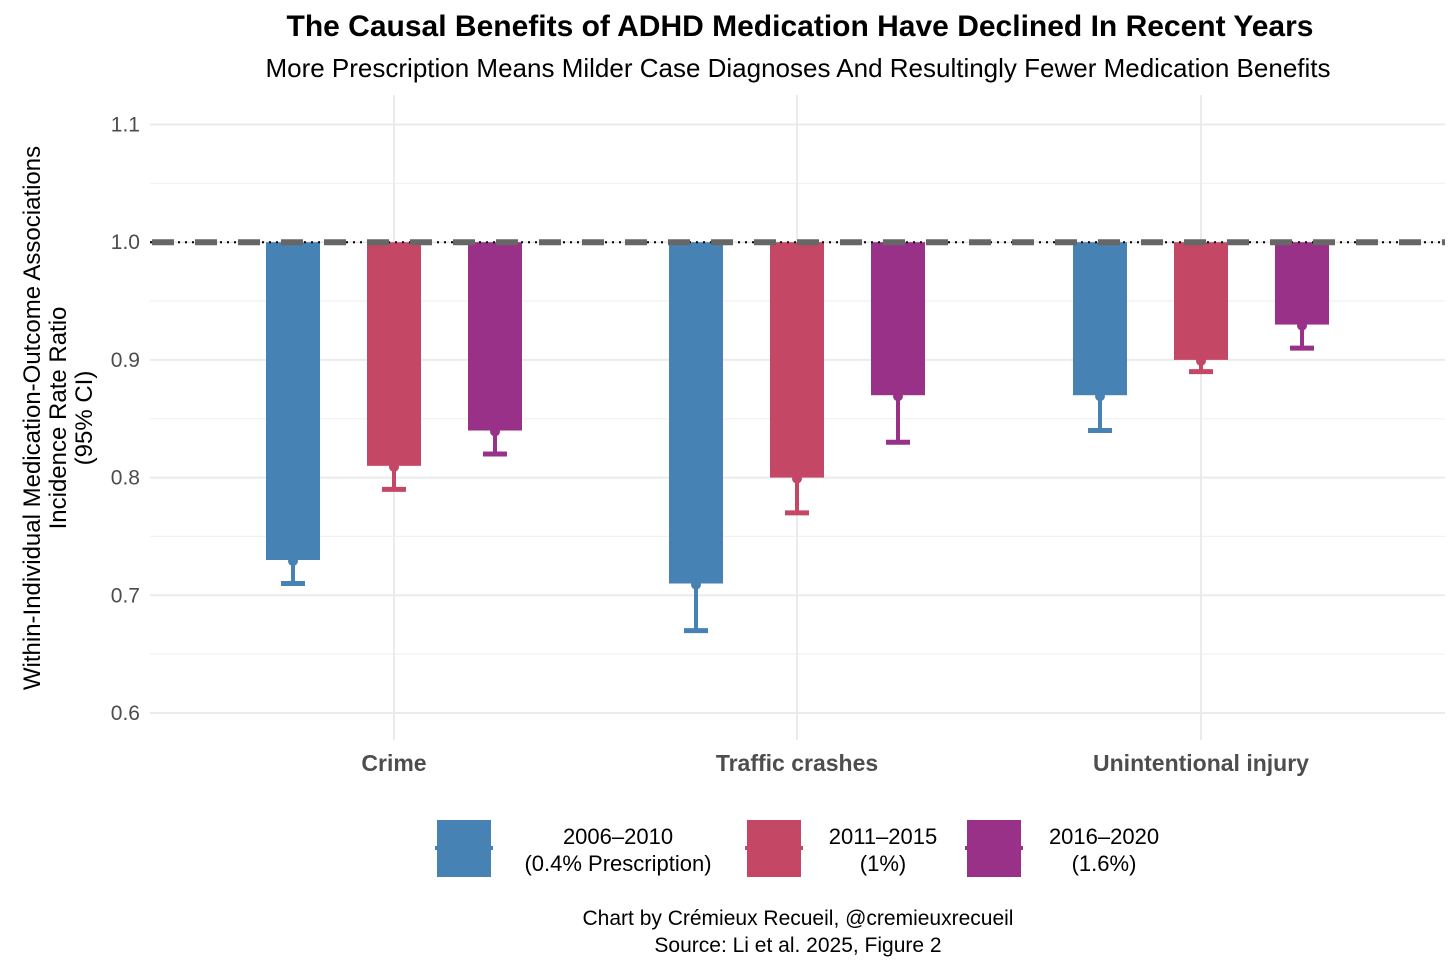 The height and width of the screenshot is (970, 1456). I want to click on legend-label: 2016–2020, so click(1104, 836).